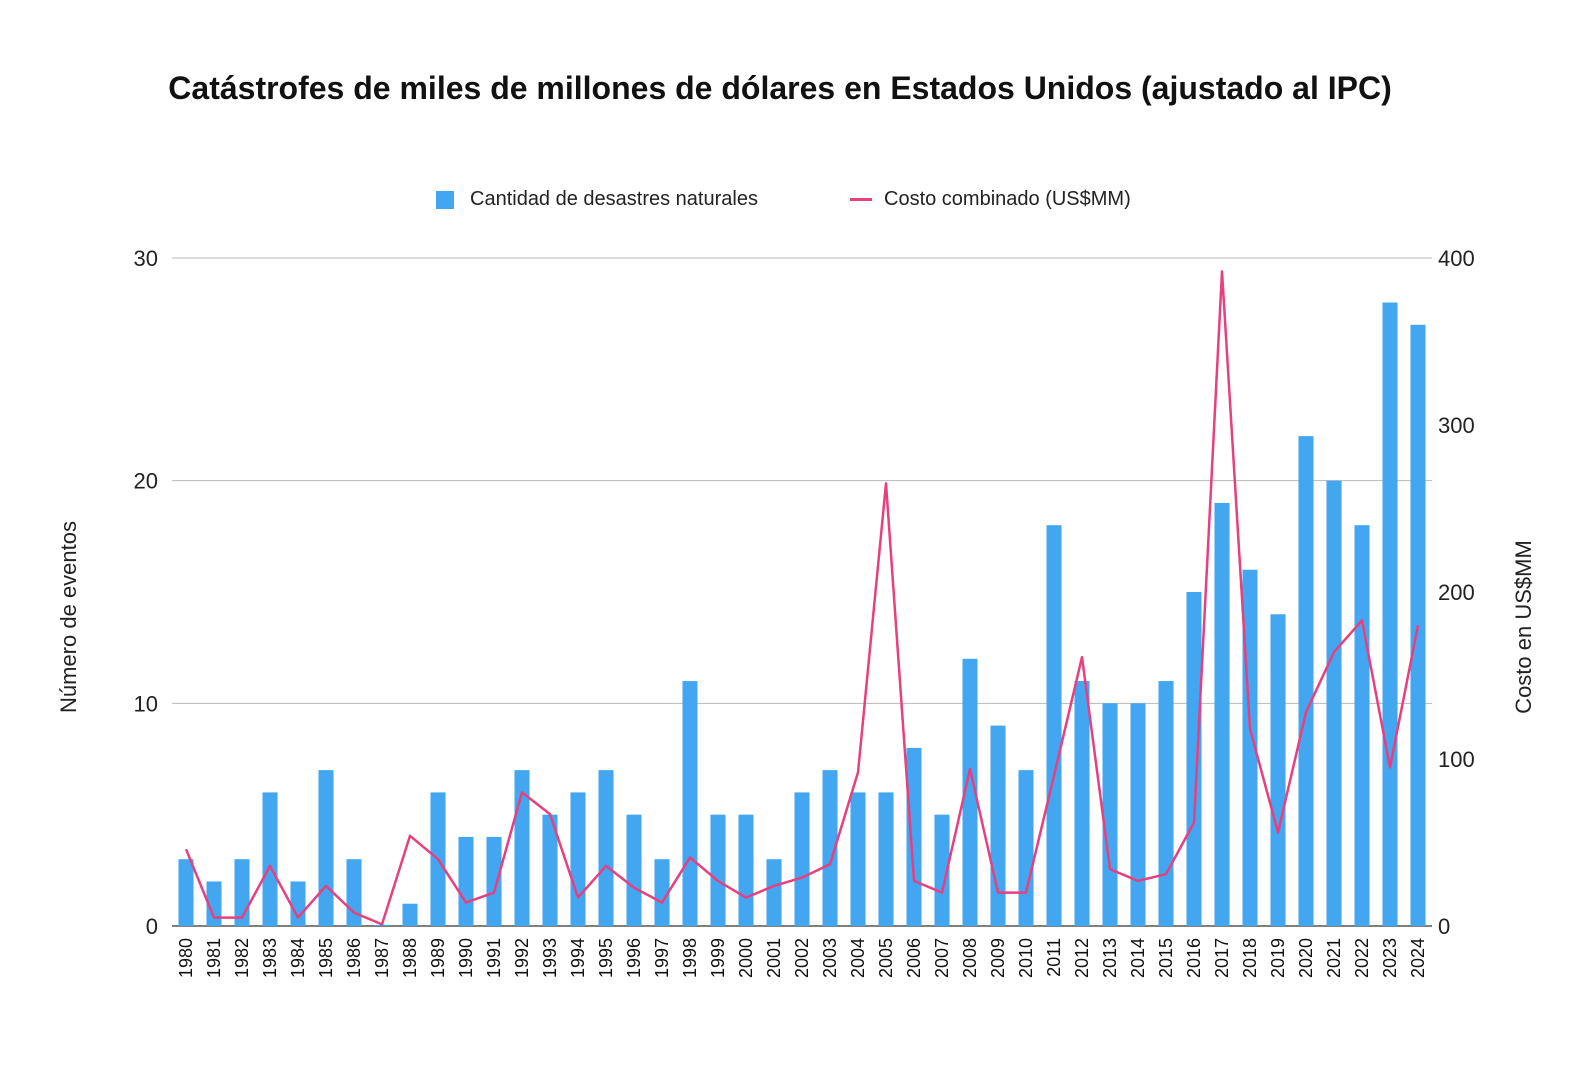 This screenshot has width=1595, height=1080. What do you see at coordinates (522, 958) in the screenshot?
I see `x-tick-label: 1992` at bounding box center [522, 958].